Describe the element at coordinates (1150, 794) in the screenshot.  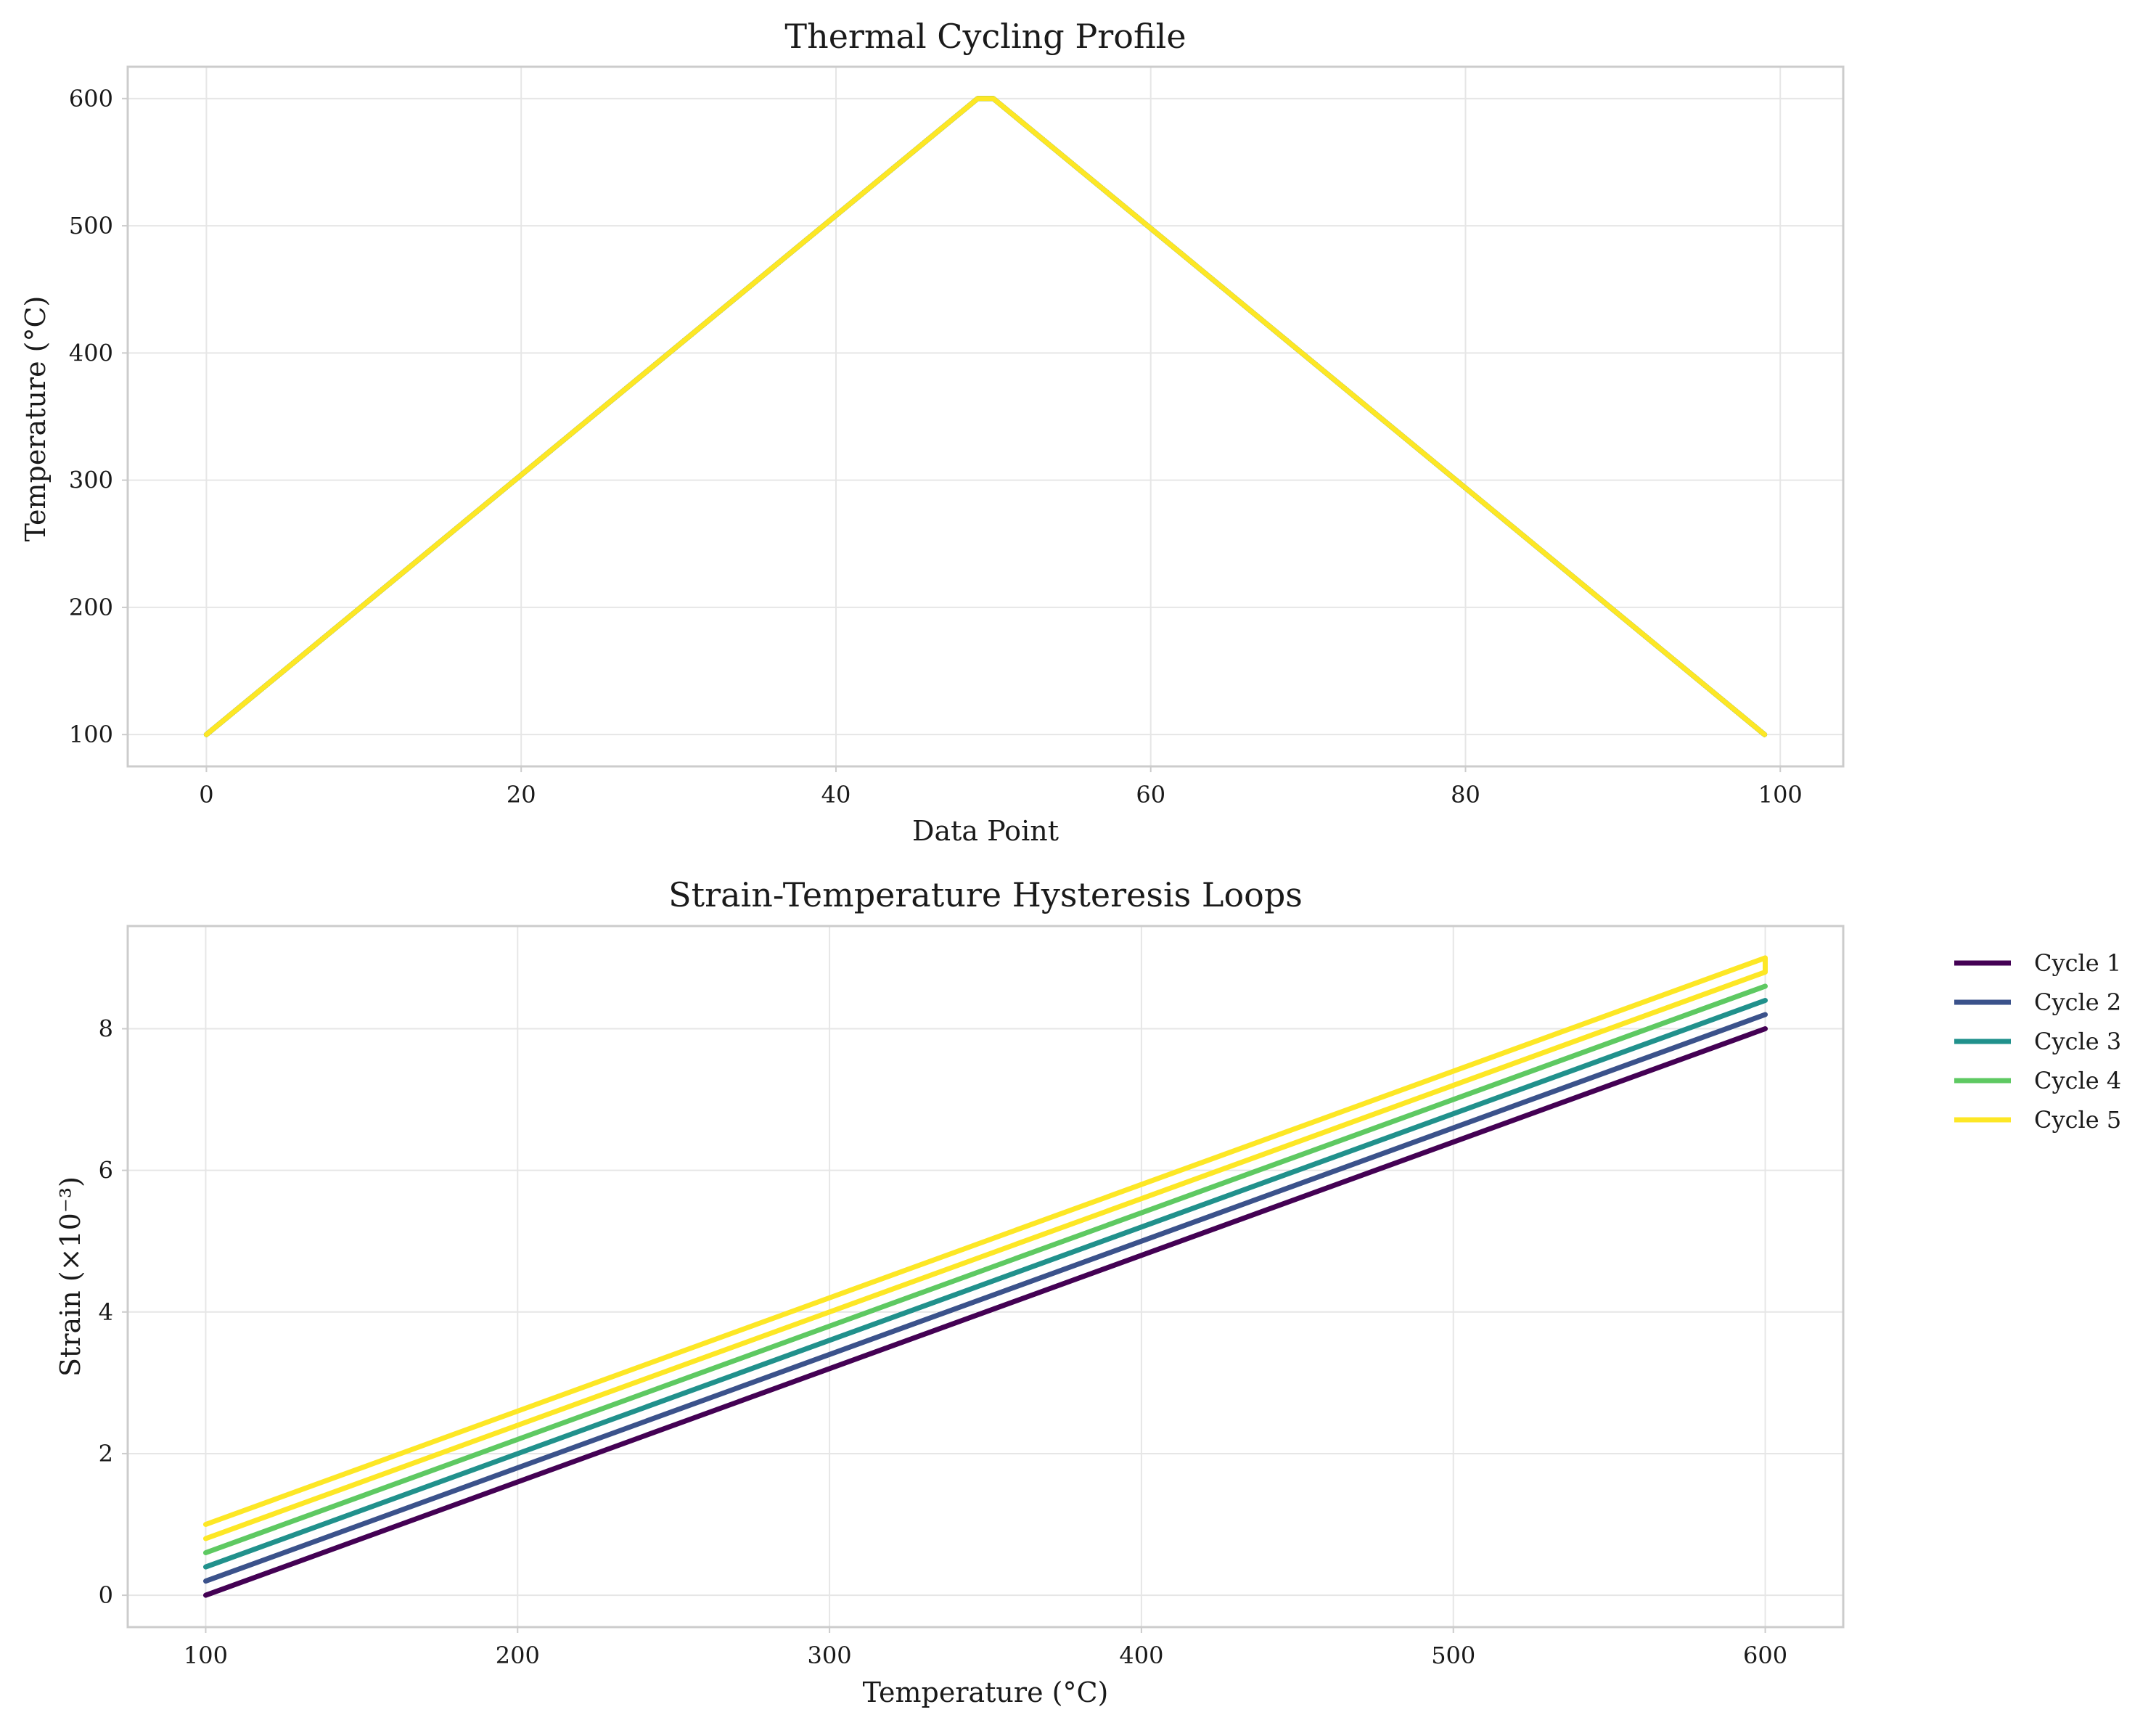
I see `x-tick-label: 60` at that location.